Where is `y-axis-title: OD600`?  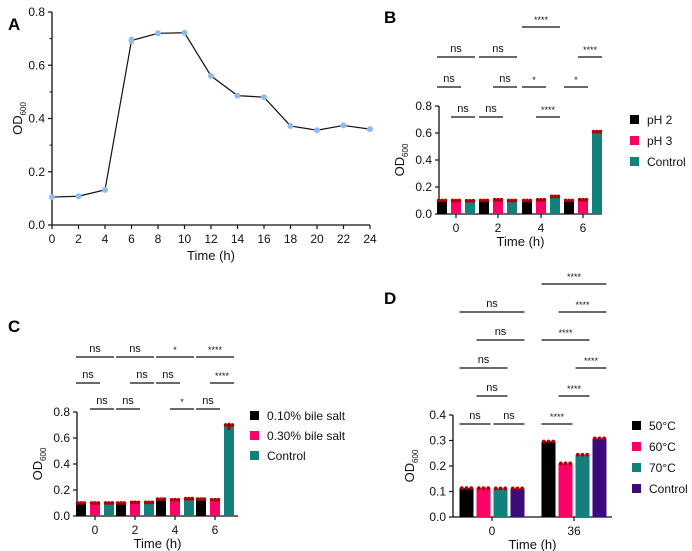
y-axis-title: OD600 is located at coordinates (39, 463).